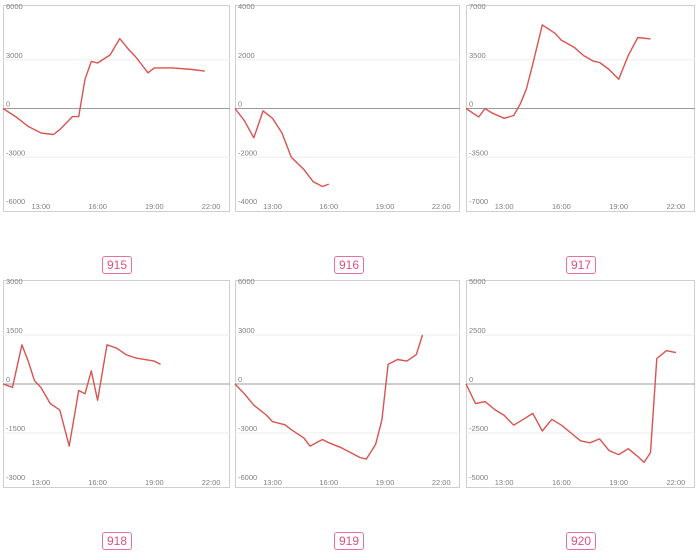  What do you see at coordinates (478, 152) in the screenshot?
I see `y-tick-label: -3500` at bounding box center [478, 152].